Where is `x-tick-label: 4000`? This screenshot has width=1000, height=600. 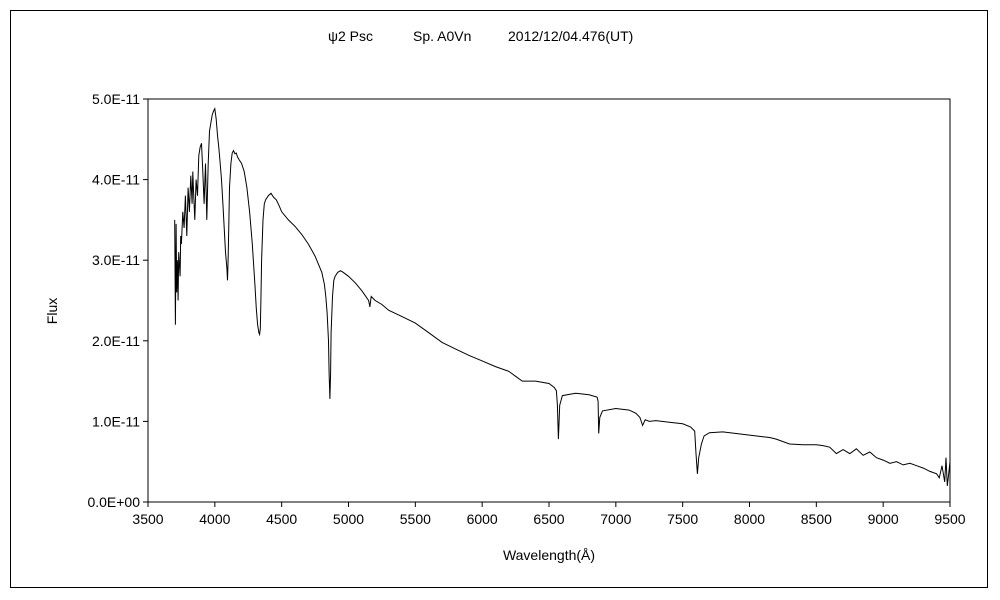
x-tick-label: 4000 is located at coordinates (214, 519).